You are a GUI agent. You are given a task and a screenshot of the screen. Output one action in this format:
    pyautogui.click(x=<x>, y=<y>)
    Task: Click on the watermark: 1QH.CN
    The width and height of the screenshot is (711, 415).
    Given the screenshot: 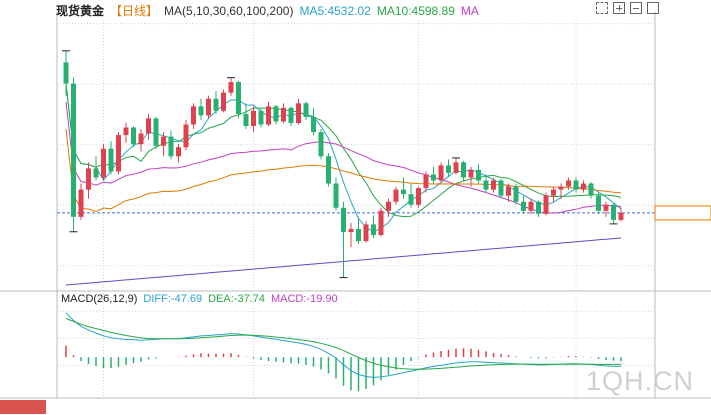 What is the action you would take?
    pyautogui.click(x=640, y=381)
    